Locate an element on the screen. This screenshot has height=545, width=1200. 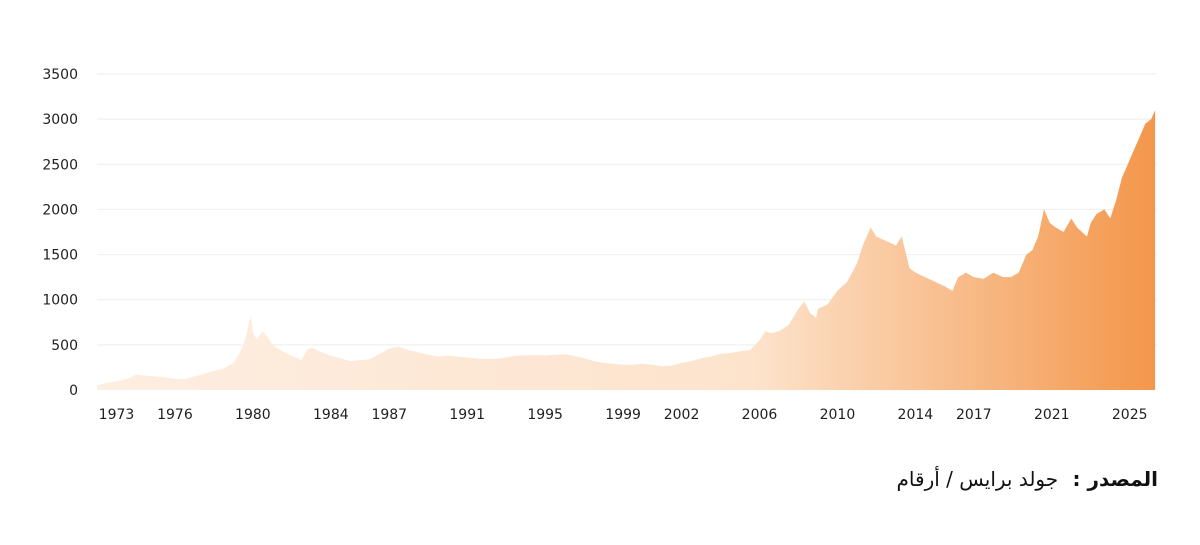
y-tick-label-3500: 3500 is located at coordinates (60, 75).